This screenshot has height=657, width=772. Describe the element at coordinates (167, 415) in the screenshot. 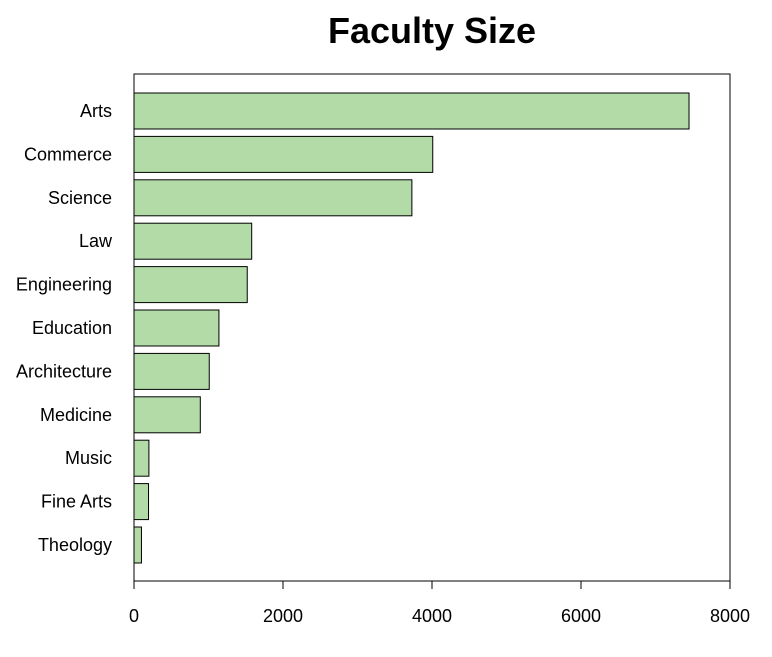

I see `bar-medicine` at that location.